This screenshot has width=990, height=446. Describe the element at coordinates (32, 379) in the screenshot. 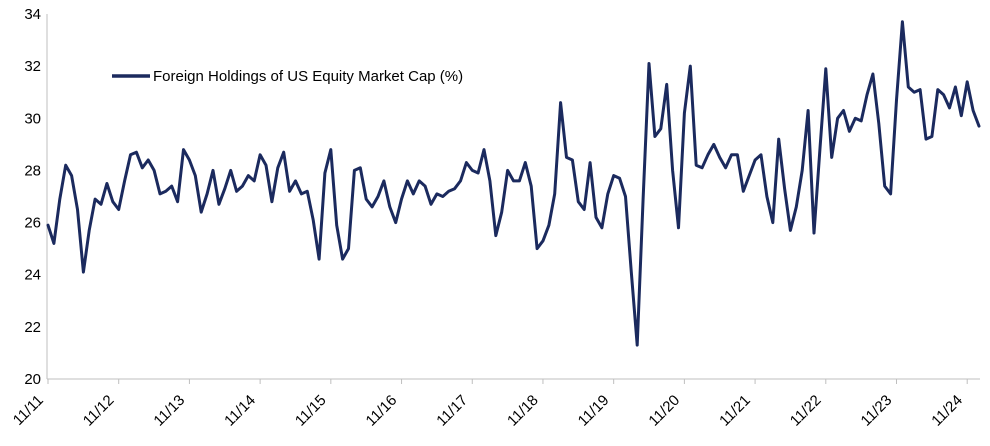

I see `y-tick-label: 20` at that location.